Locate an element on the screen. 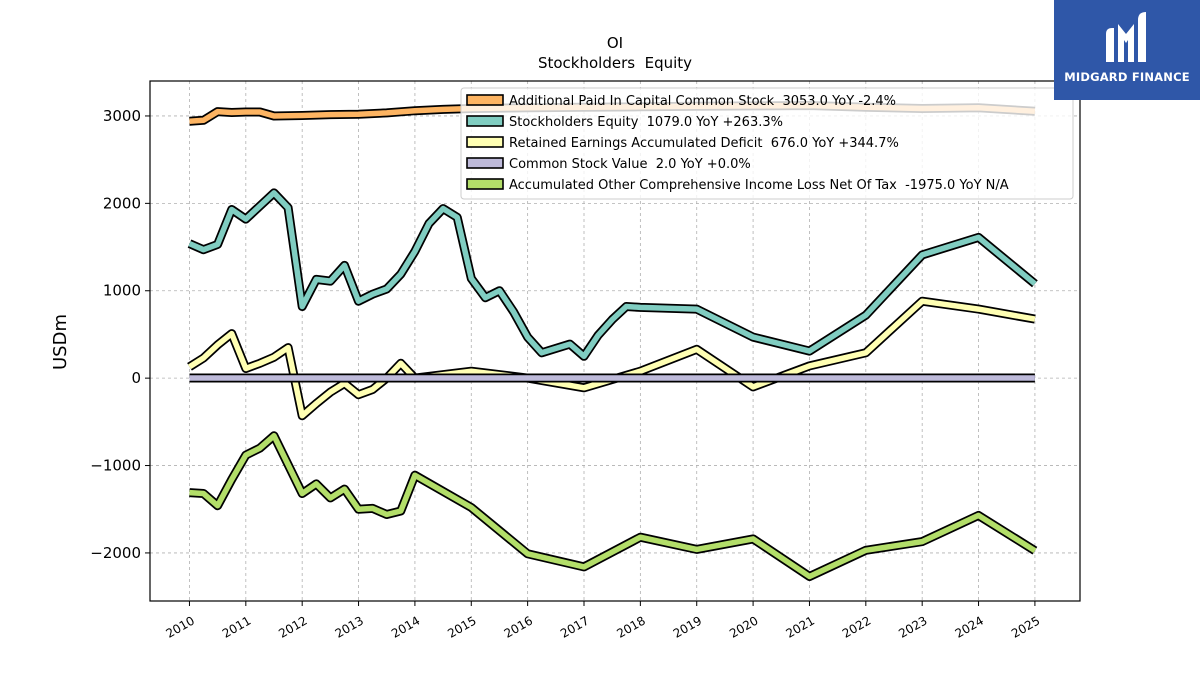 The width and height of the screenshot is (1200, 675). midgard-finance-logo: MIDGARD FINANCE is located at coordinates (1127, 50).